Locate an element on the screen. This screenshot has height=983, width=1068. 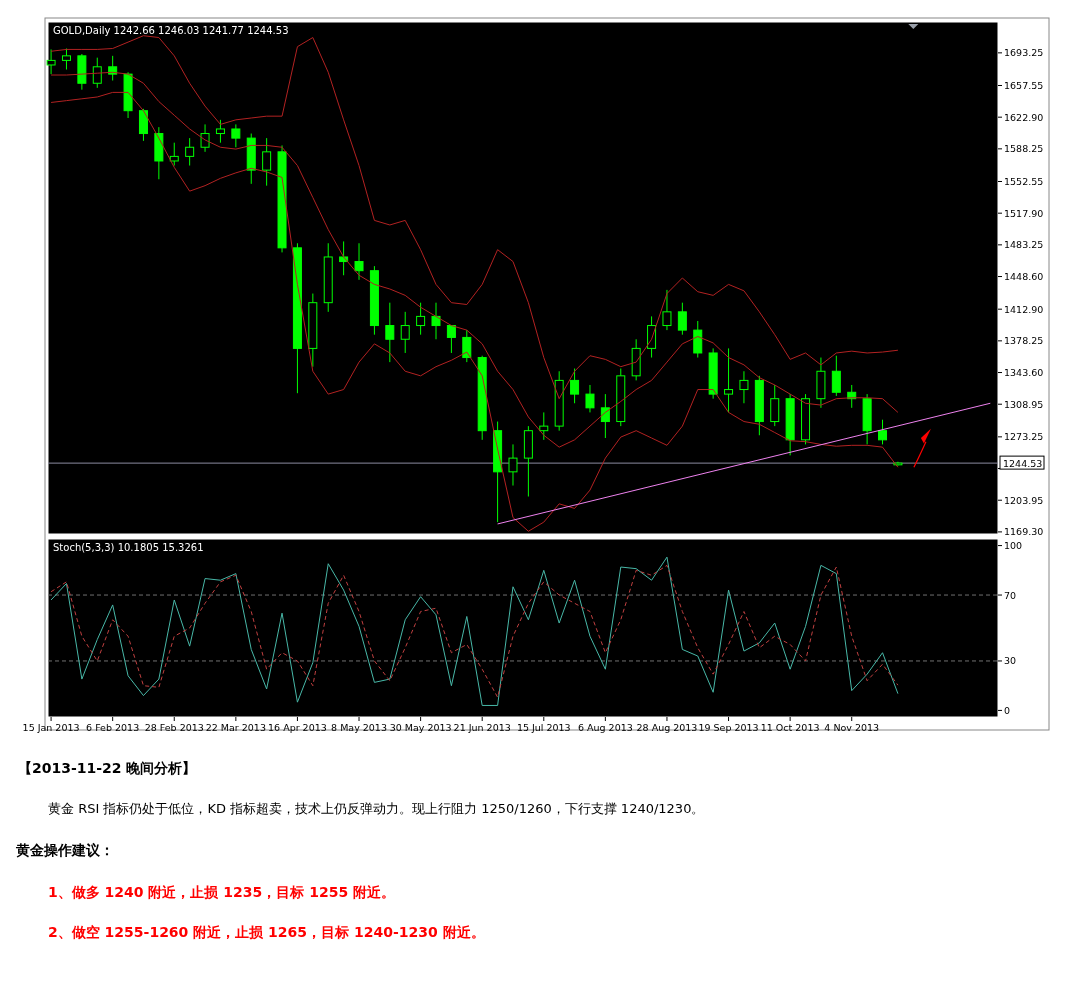
x-tick-label: 28 Aug 2013 is located at coordinates (667, 727).